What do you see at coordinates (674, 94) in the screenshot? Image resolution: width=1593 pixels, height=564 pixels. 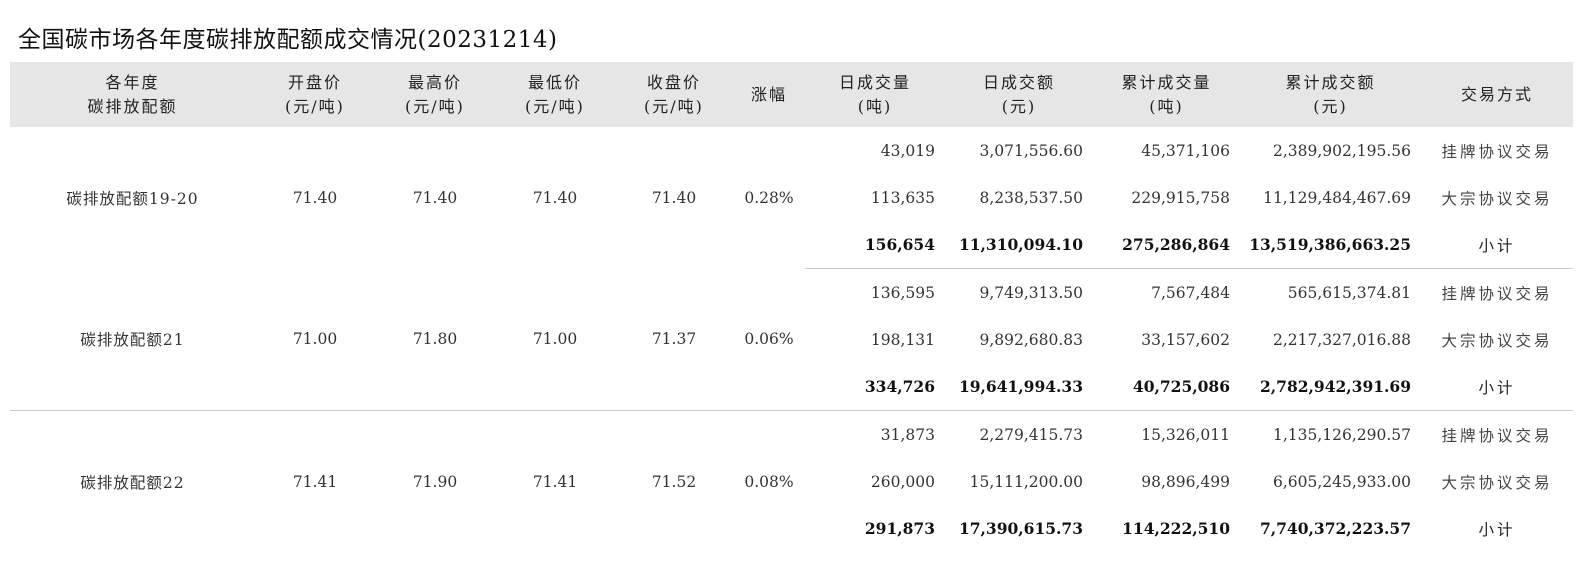 I see `header-close-price: 收盘价 (元/吨)` at bounding box center [674, 94].